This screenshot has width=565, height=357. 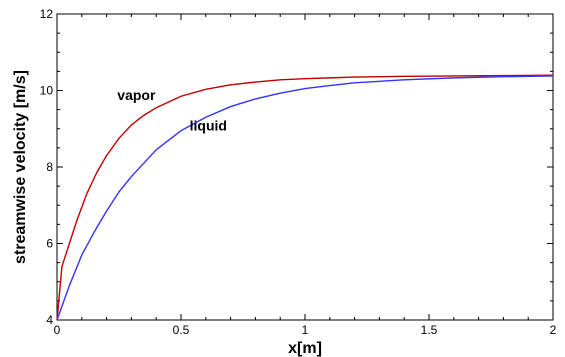 What do you see at coordinates (49, 167) in the screenshot?
I see `y-tick-label: 8` at bounding box center [49, 167].